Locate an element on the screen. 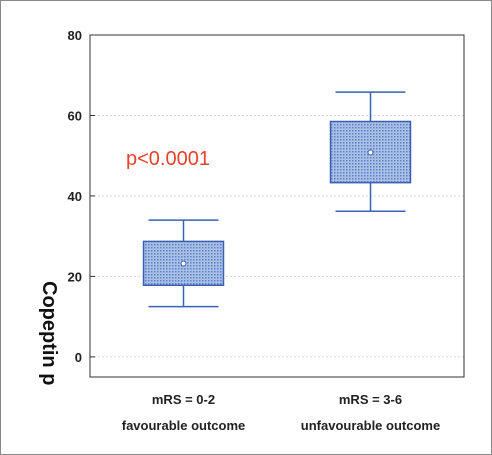 The height and width of the screenshot is (455, 492). y-tick-label: 20 is located at coordinates (75, 276).